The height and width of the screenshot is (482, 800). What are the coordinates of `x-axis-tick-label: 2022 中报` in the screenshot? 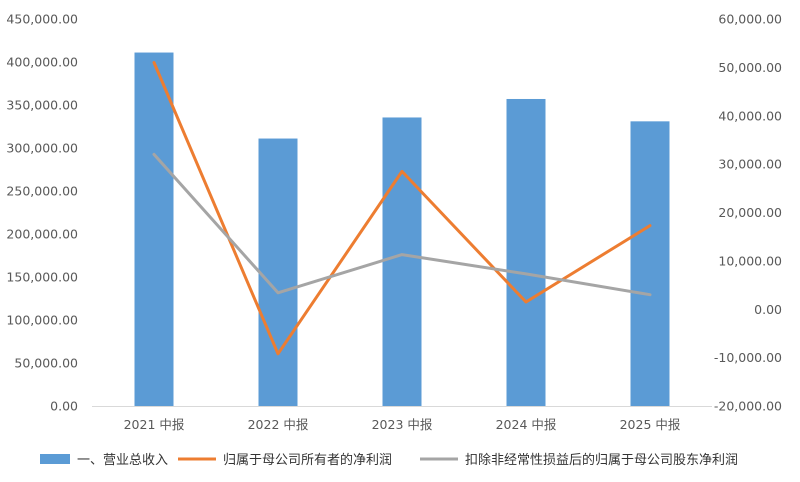 It's located at (278, 424).